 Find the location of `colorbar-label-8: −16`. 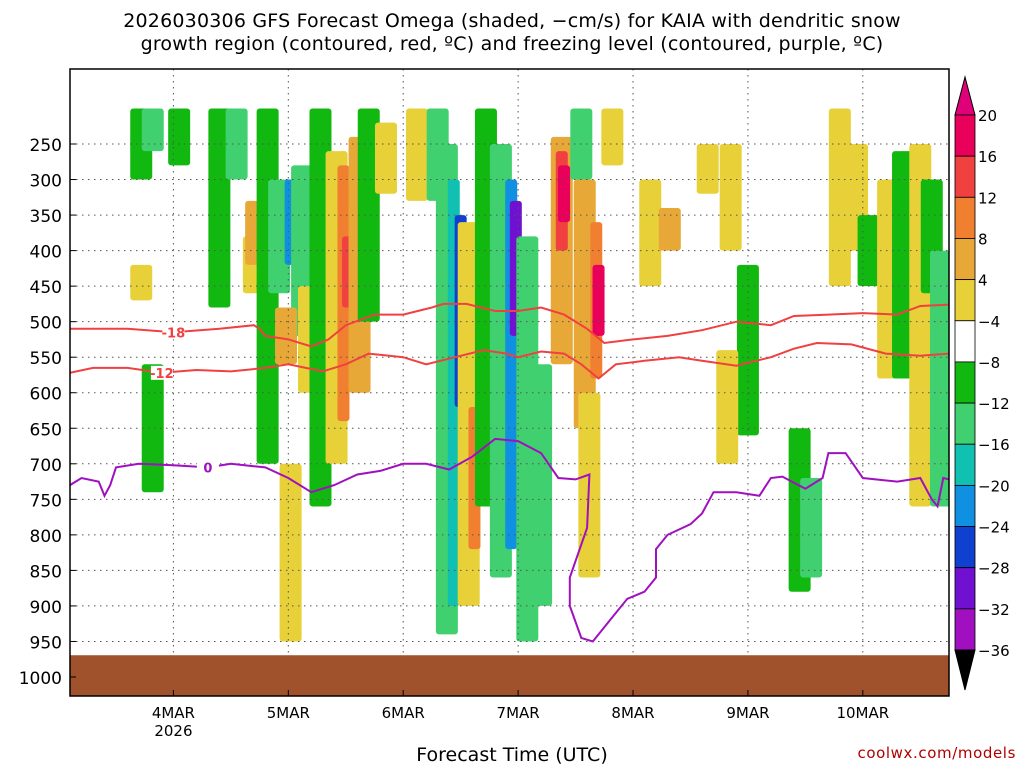

colorbar-label-8: −16 is located at coordinates (994, 445).